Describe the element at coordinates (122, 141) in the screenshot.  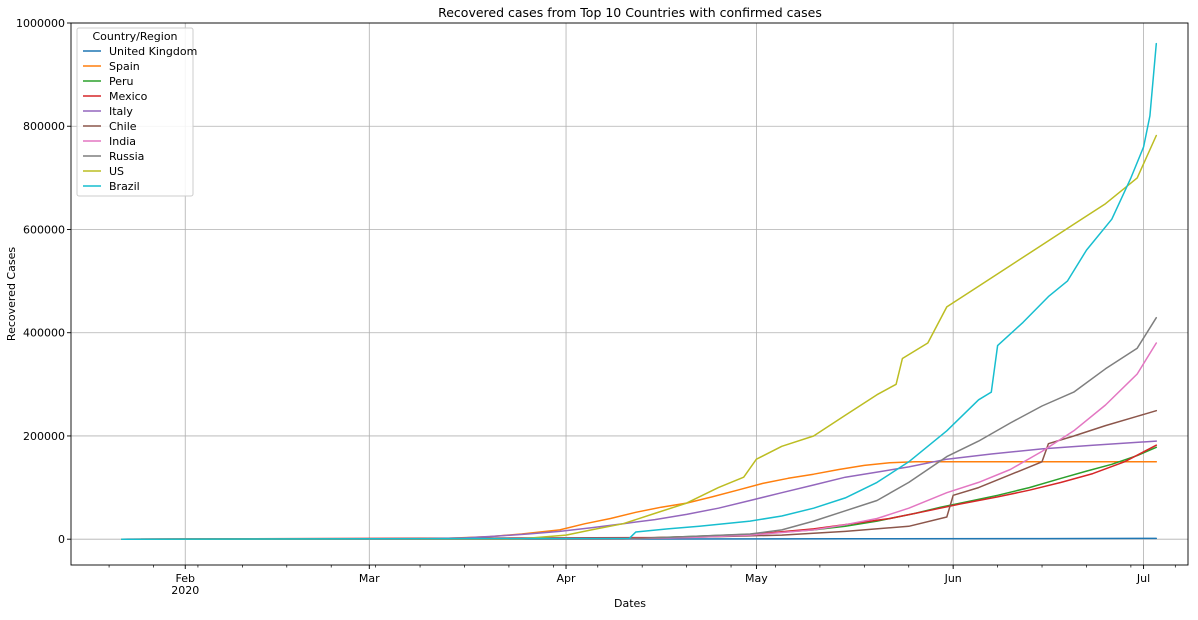
I see `legend-entry-label: India` at that location.